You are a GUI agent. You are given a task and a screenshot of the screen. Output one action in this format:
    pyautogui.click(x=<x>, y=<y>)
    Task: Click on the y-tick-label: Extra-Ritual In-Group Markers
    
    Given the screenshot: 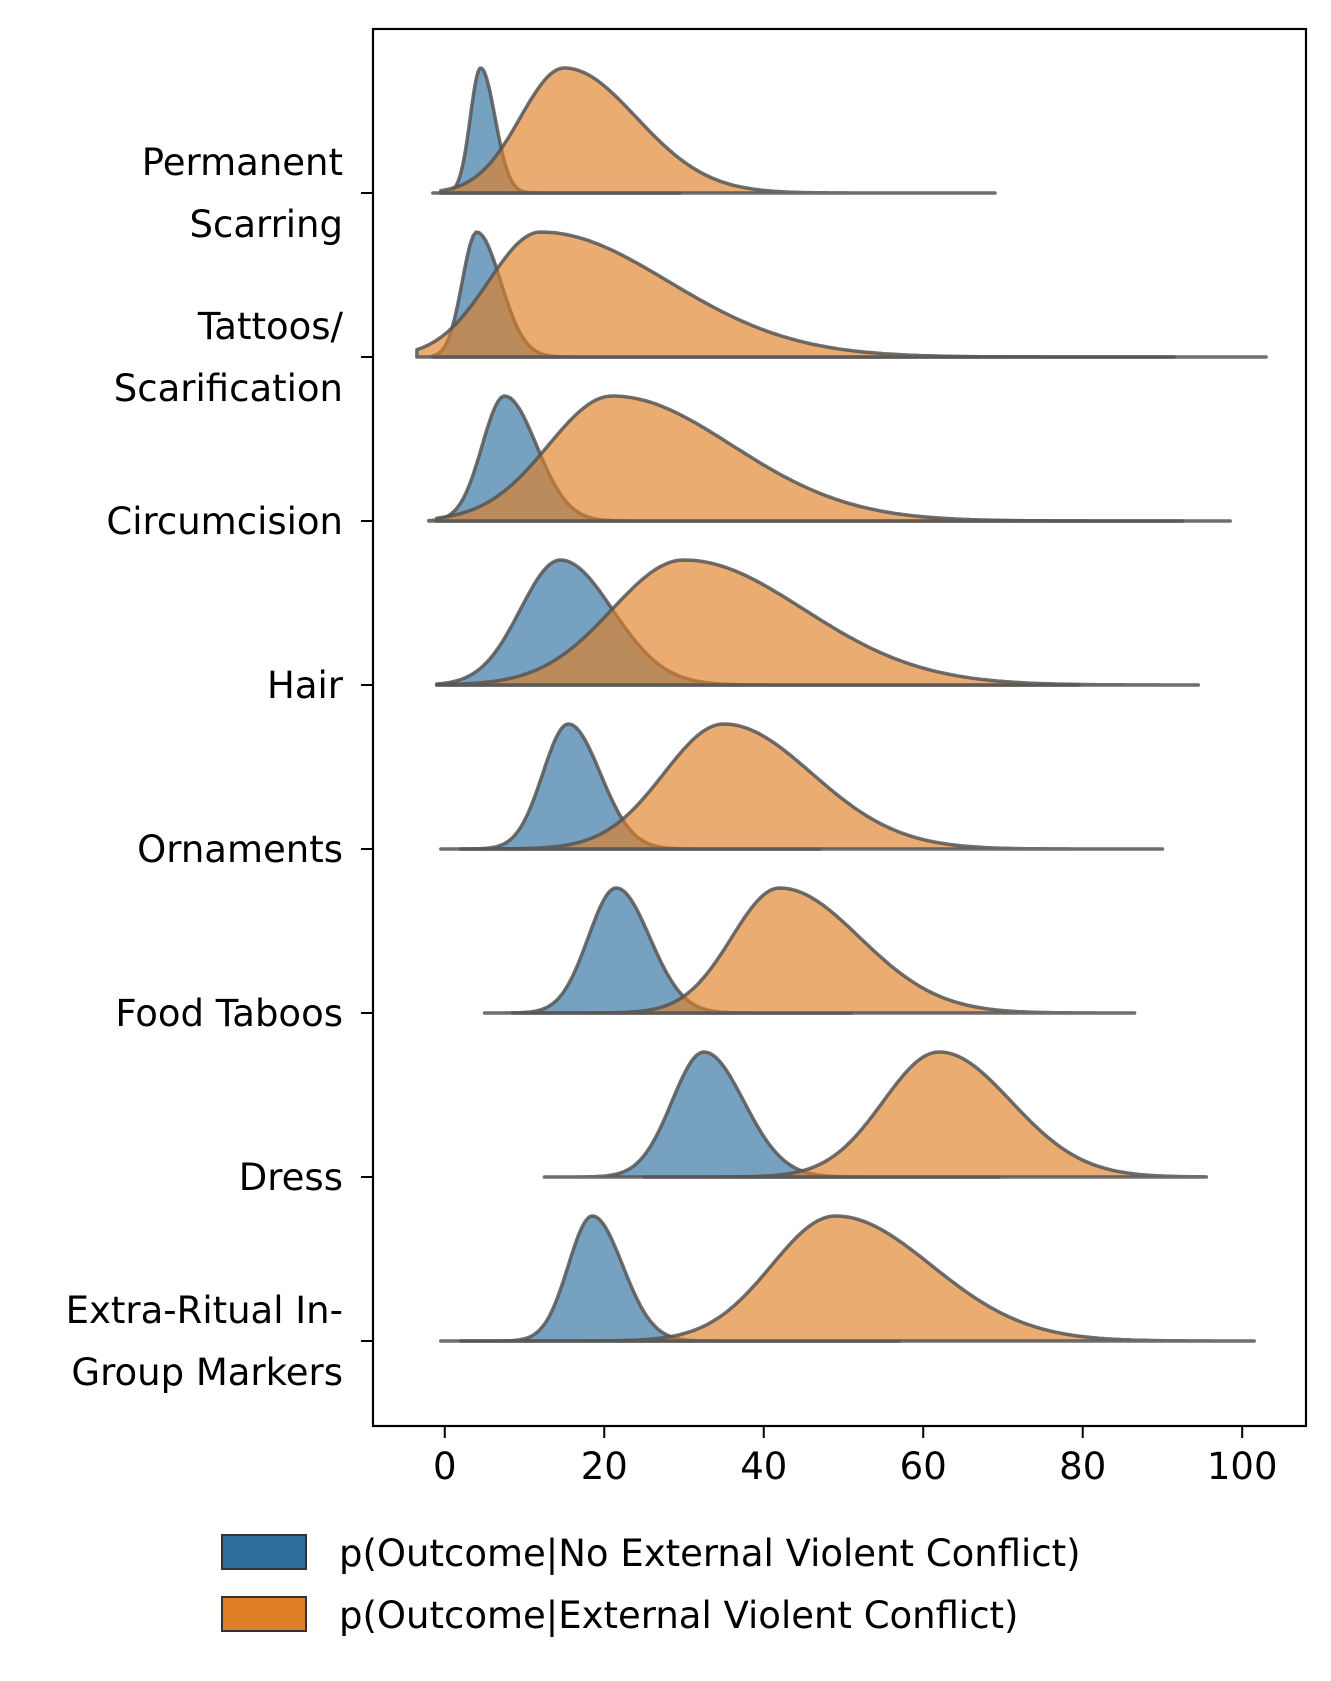 What is the action you would take?
    pyautogui.click(x=204, y=1341)
    